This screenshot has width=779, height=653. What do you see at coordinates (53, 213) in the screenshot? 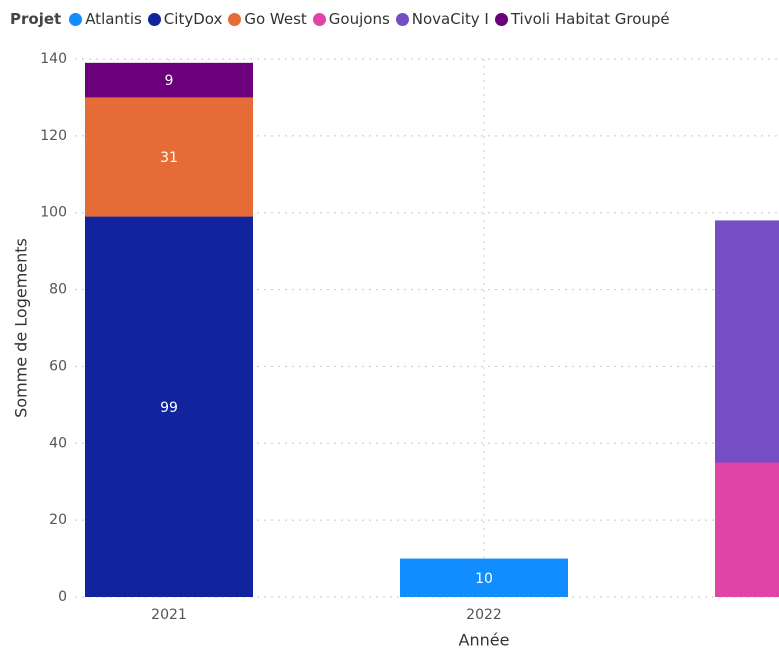
I see `y-tick-label: 100` at bounding box center [53, 213].